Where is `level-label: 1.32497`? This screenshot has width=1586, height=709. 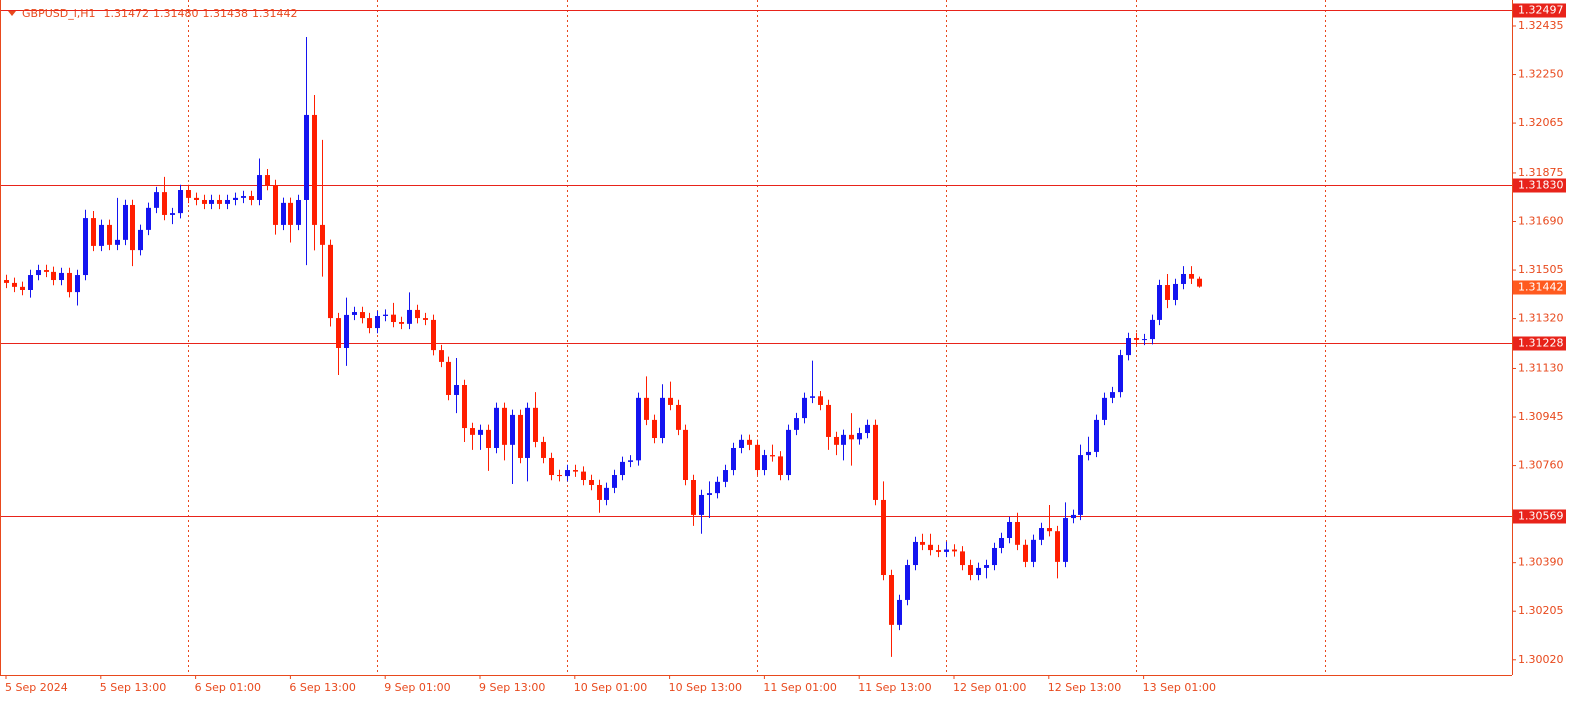
level-label: 1.32497 is located at coordinates (1541, 10).